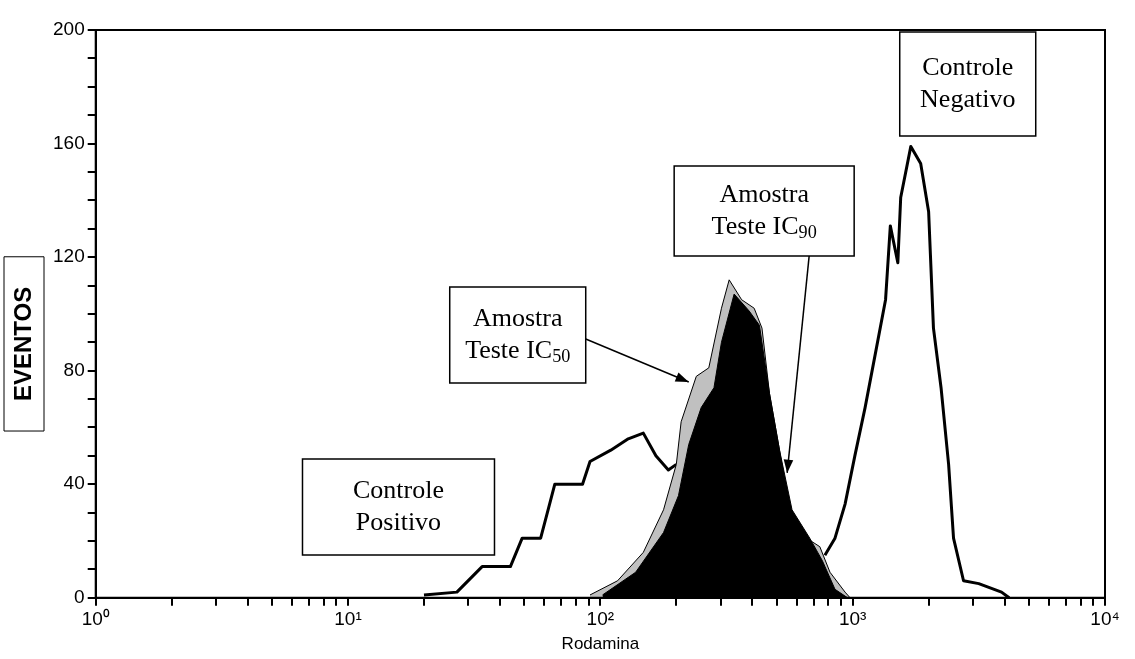  What do you see at coordinates (968, 82) in the screenshot?
I see `annotation: Controle Negativo` at bounding box center [968, 82].